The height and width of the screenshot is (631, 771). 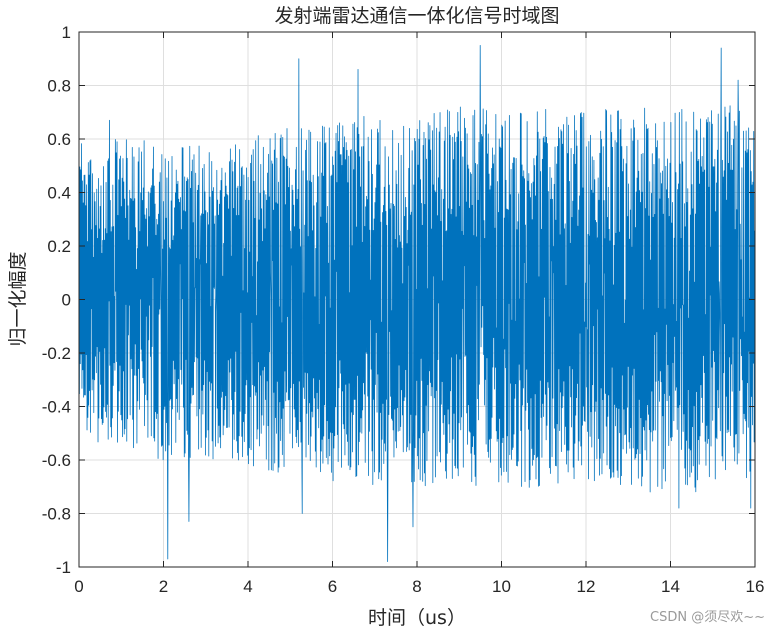 I want to click on x-tick-label: 0, so click(x=78, y=586).